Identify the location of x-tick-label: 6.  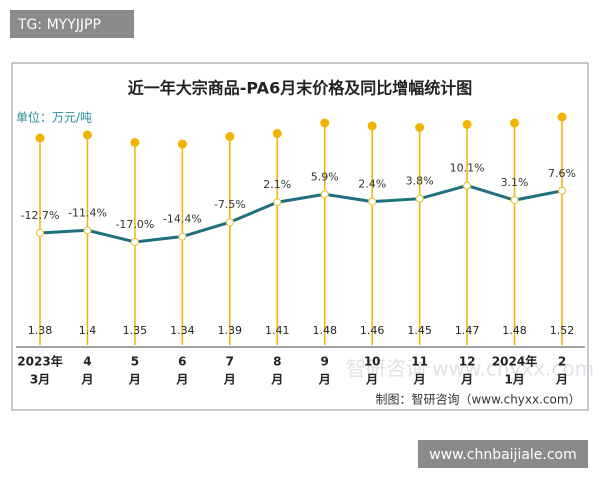
(182, 362).